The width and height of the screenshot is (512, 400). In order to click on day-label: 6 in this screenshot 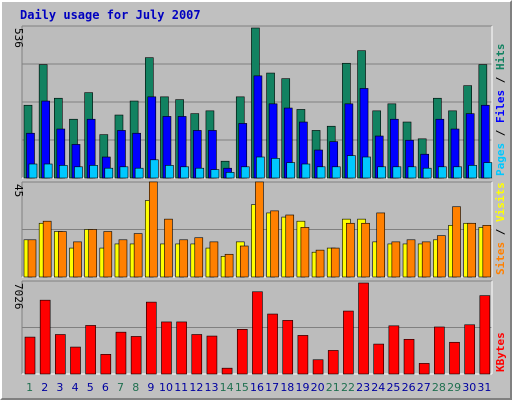, I will do `click(105, 387)`.